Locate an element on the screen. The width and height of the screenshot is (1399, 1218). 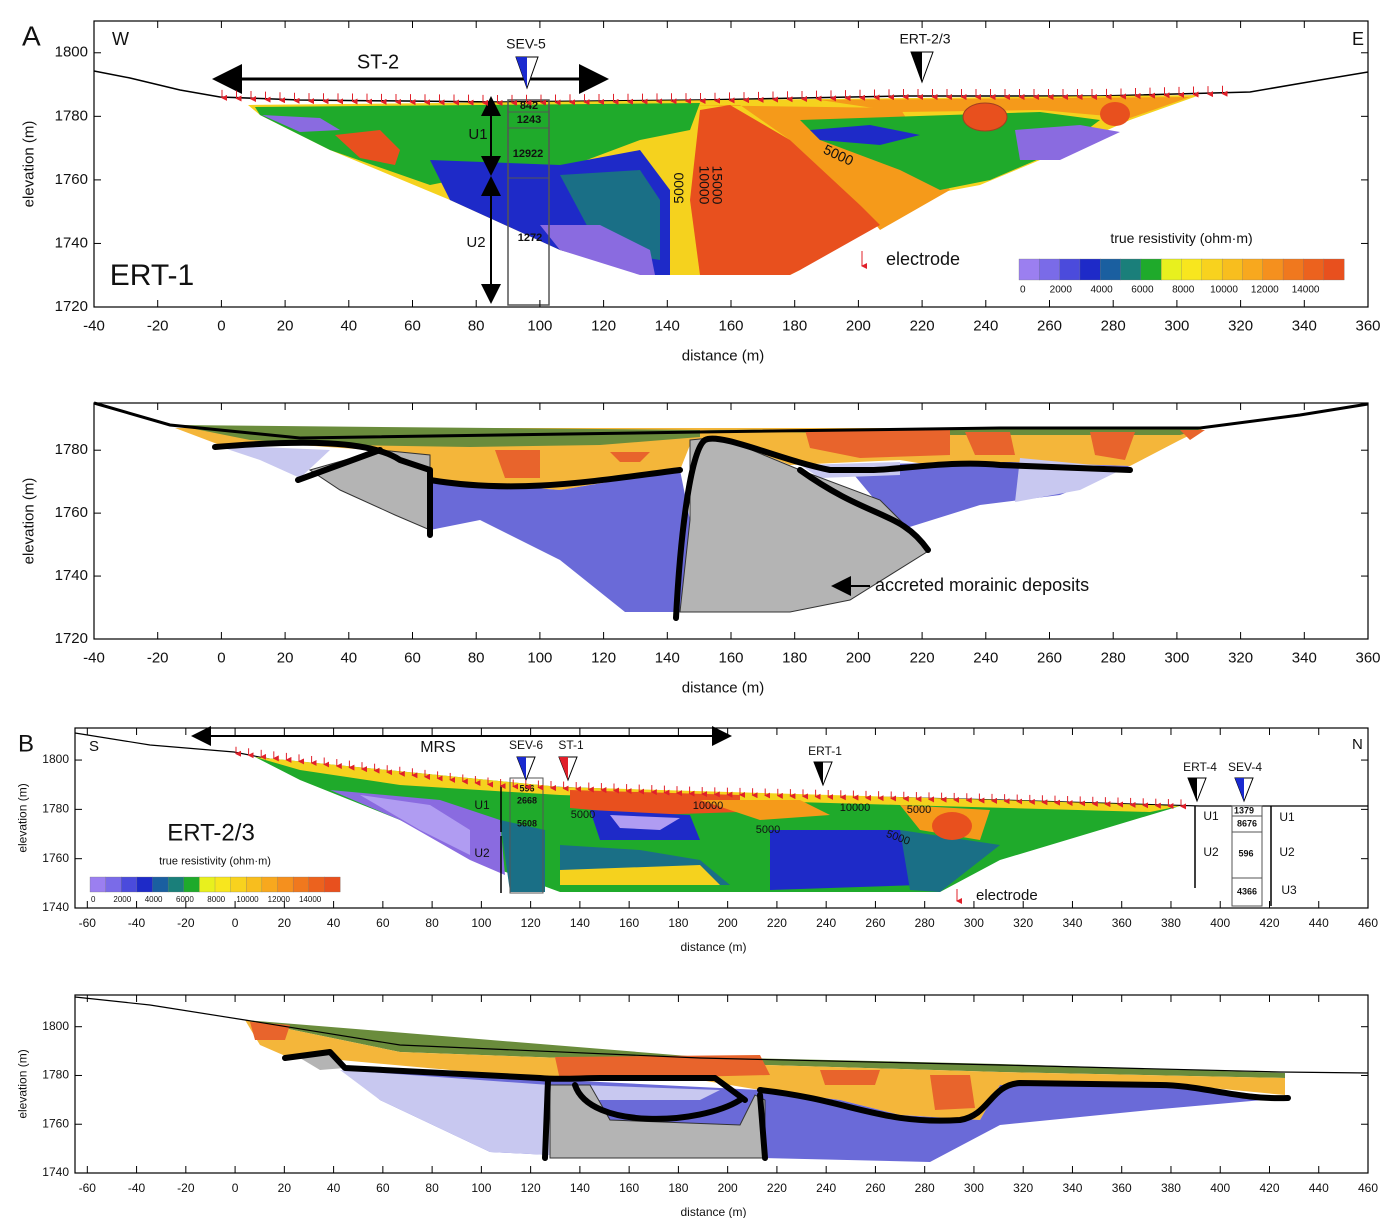
colorbar-tick-label: 14000 is located at coordinates (310, 899).